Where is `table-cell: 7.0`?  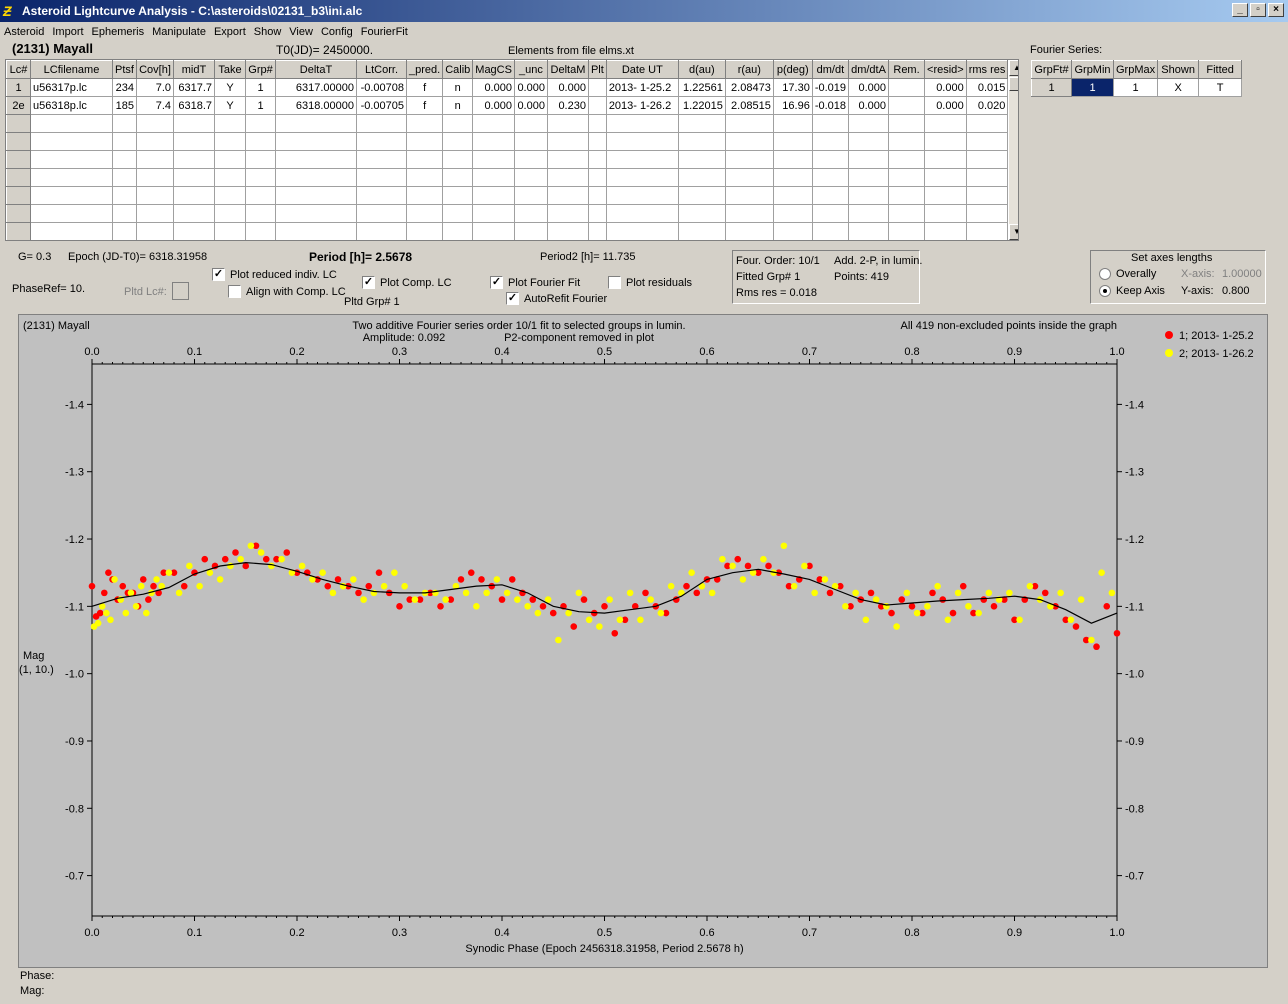
table-cell: 7.0 is located at coordinates (155, 87).